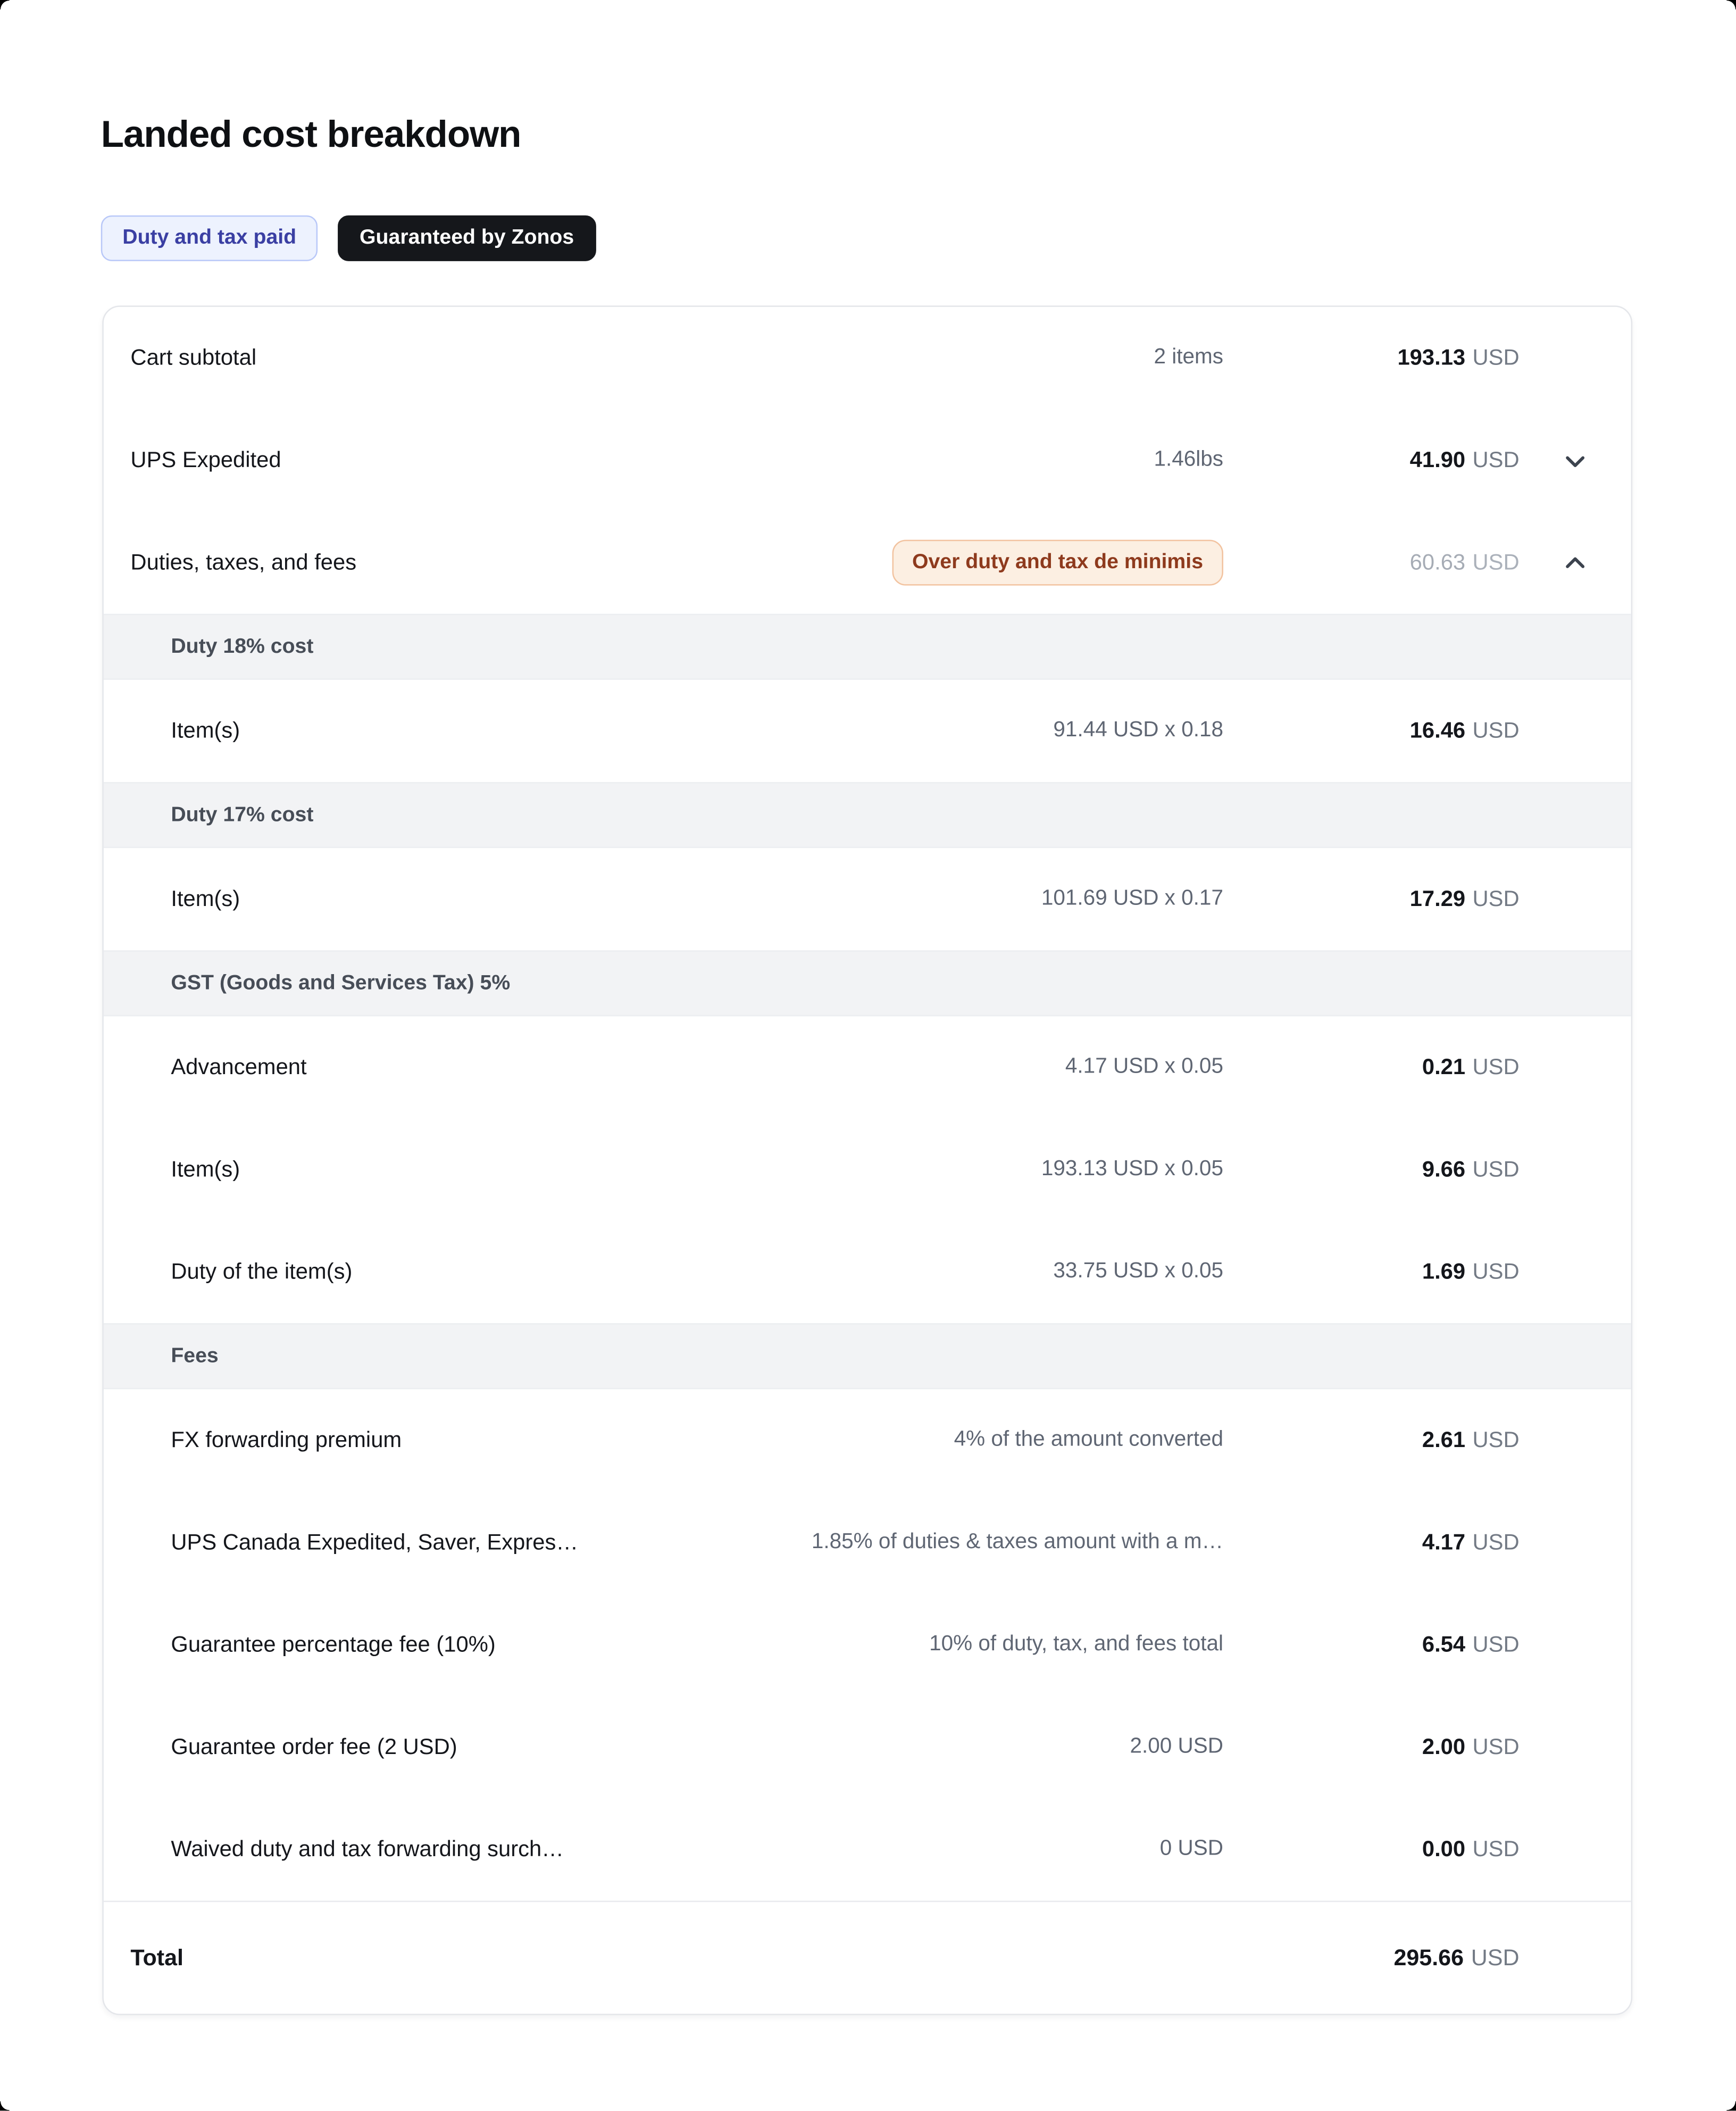 The image size is (1736, 2111). Describe the element at coordinates (333, 1644) in the screenshot. I see `row-label: Guarantee percentage fee (10%)` at that location.